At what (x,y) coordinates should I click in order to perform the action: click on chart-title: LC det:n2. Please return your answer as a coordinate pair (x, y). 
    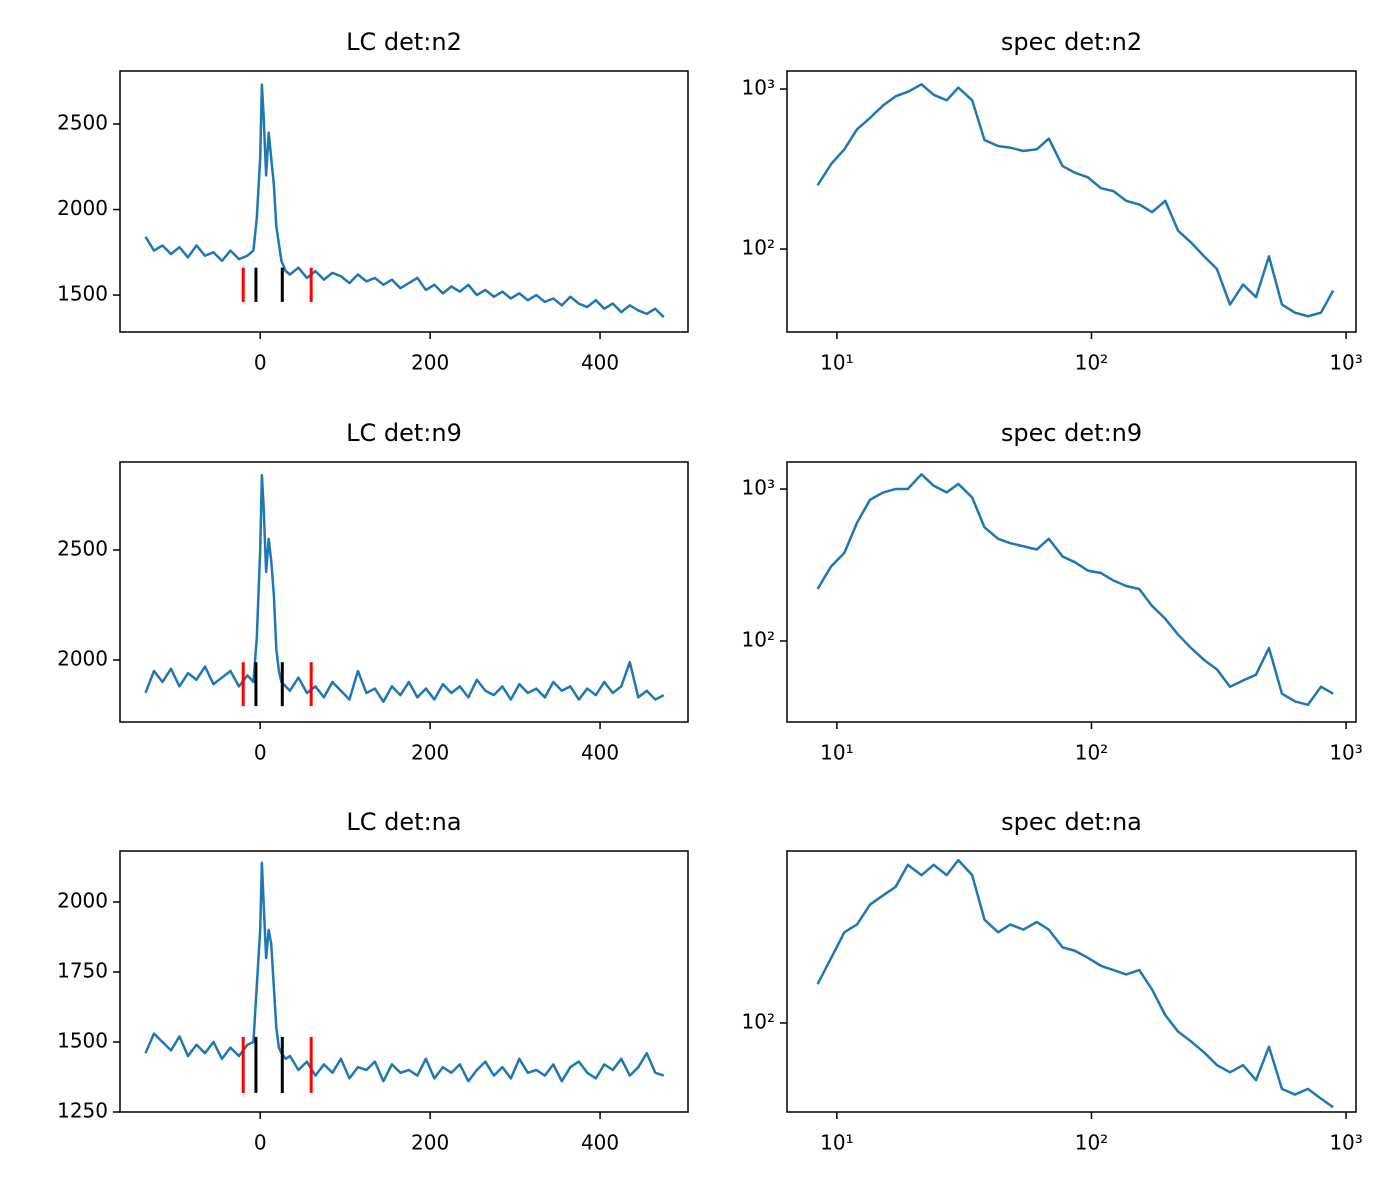
    Looking at the image, I should click on (404, 42).